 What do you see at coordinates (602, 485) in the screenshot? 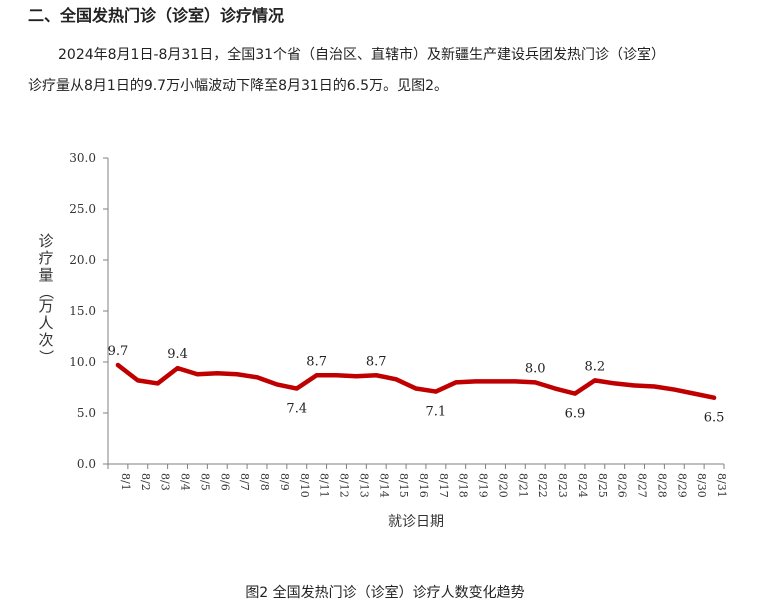
I see `x-tick-label: 8/25` at bounding box center [602, 485].